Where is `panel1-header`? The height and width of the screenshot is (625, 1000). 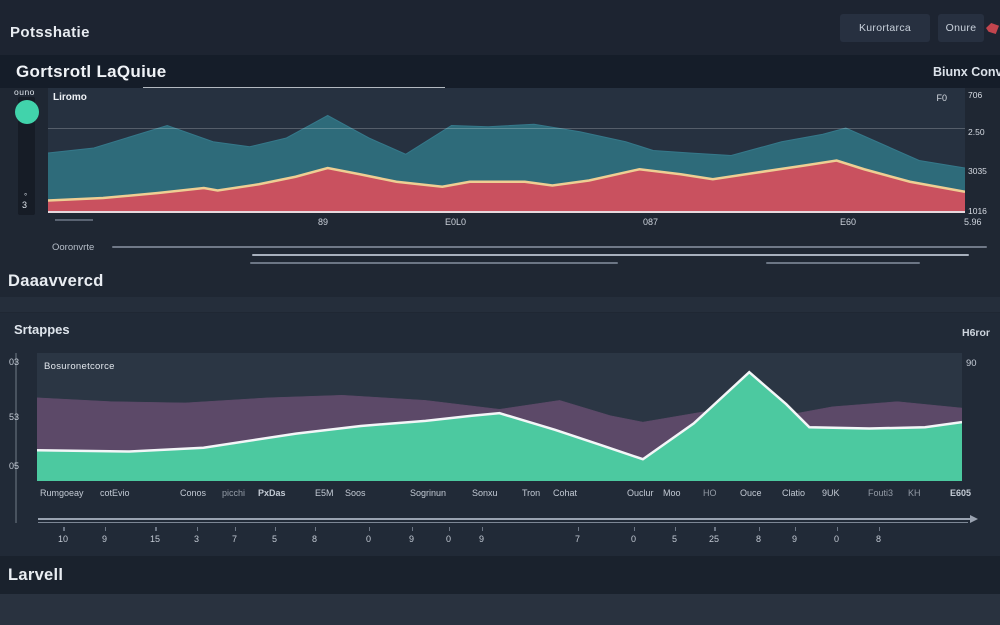
panel1-header is located at coordinates (500, 71).